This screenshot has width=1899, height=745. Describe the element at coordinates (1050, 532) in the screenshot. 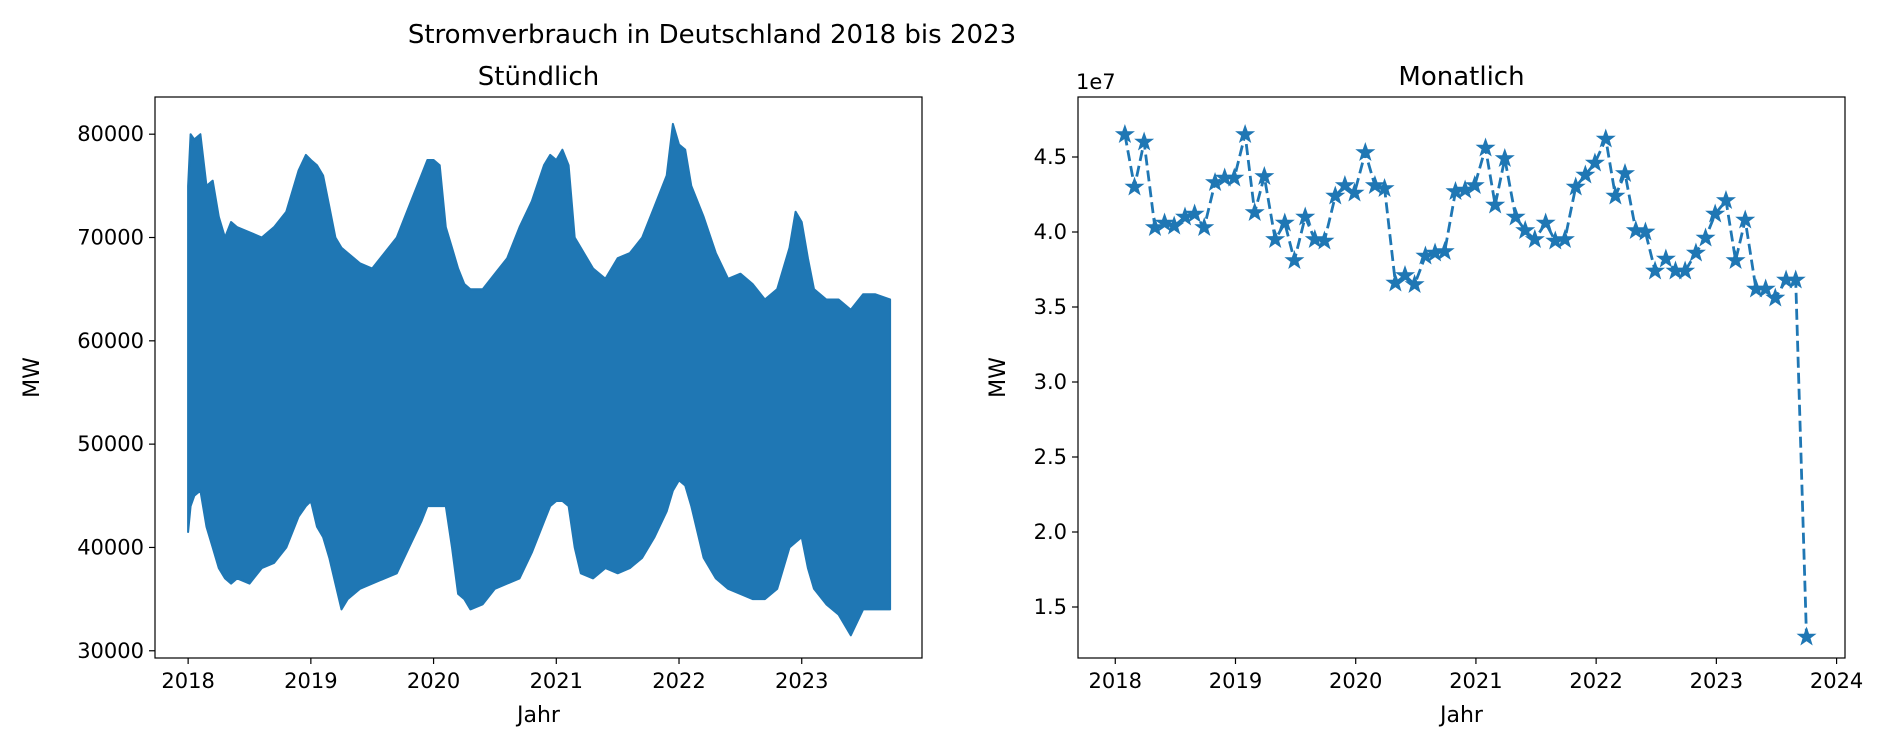

I see `y-tick-label: 2.0` at that location.